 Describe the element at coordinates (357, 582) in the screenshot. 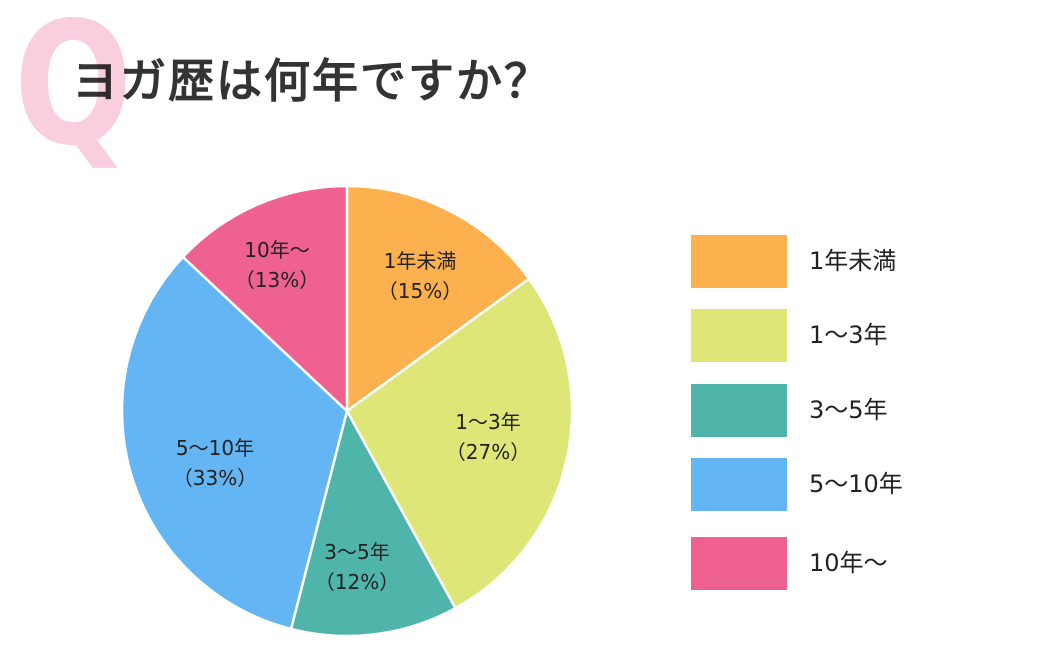

I see `slice-percent: （12%）` at that location.